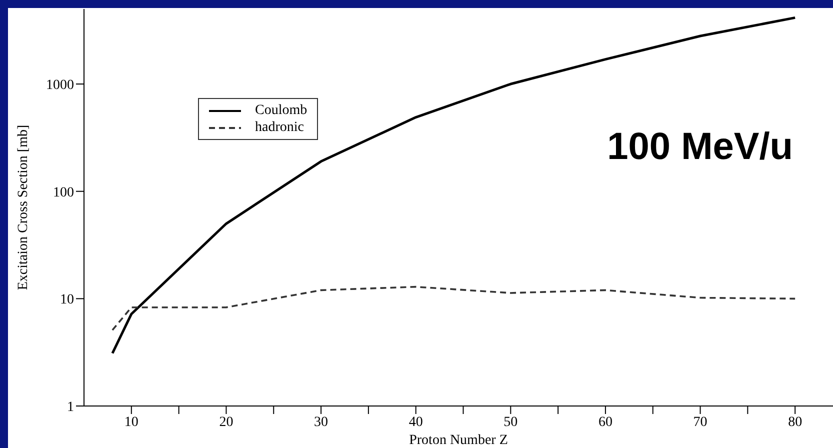  What do you see at coordinates (458, 440) in the screenshot?
I see `x-axis-title: Proton Number Z` at bounding box center [458, 440].